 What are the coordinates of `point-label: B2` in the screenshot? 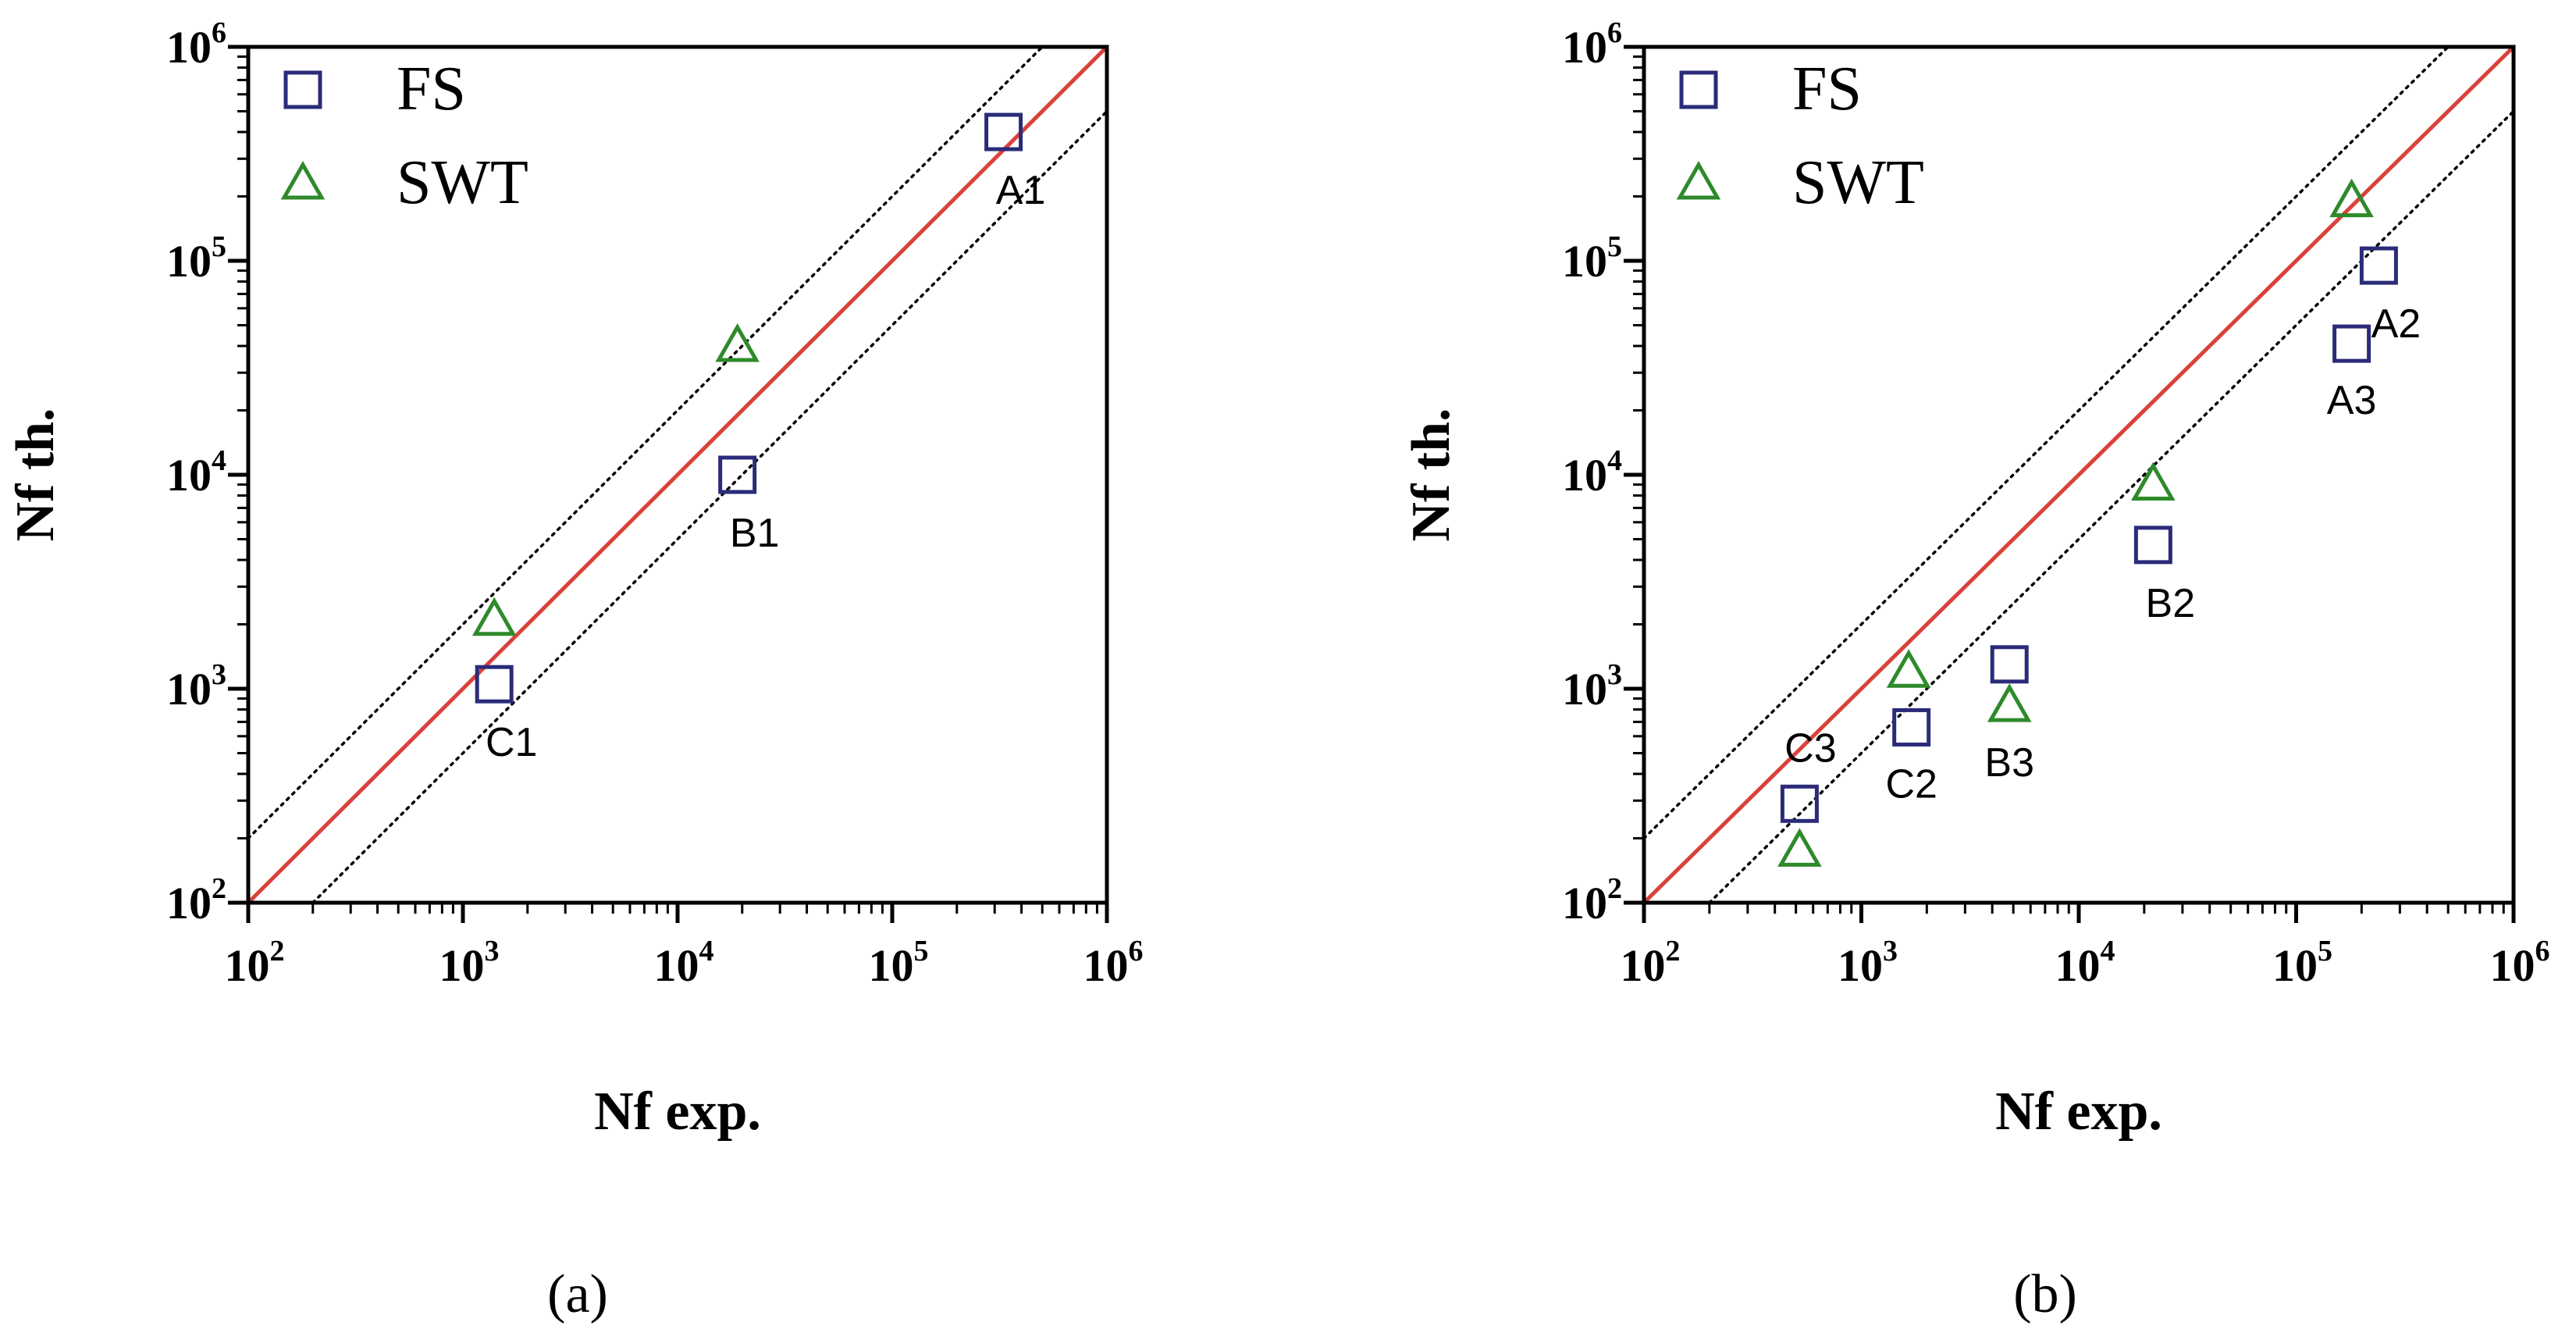 It's located at (2171, 603).